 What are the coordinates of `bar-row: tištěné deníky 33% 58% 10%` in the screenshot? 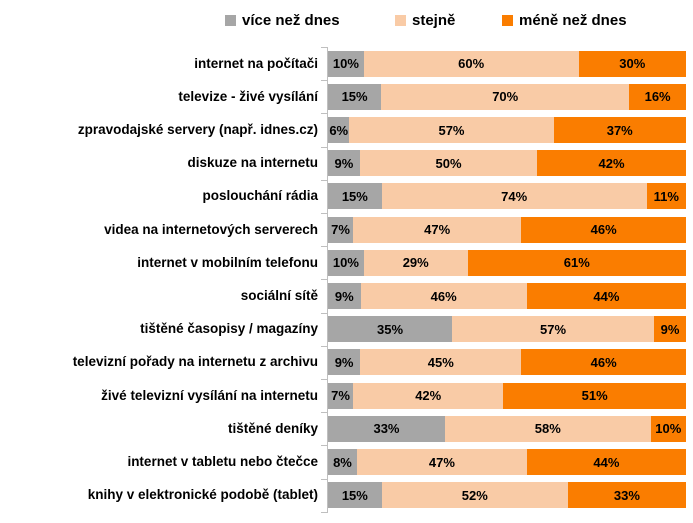 It's located at (346, 428).